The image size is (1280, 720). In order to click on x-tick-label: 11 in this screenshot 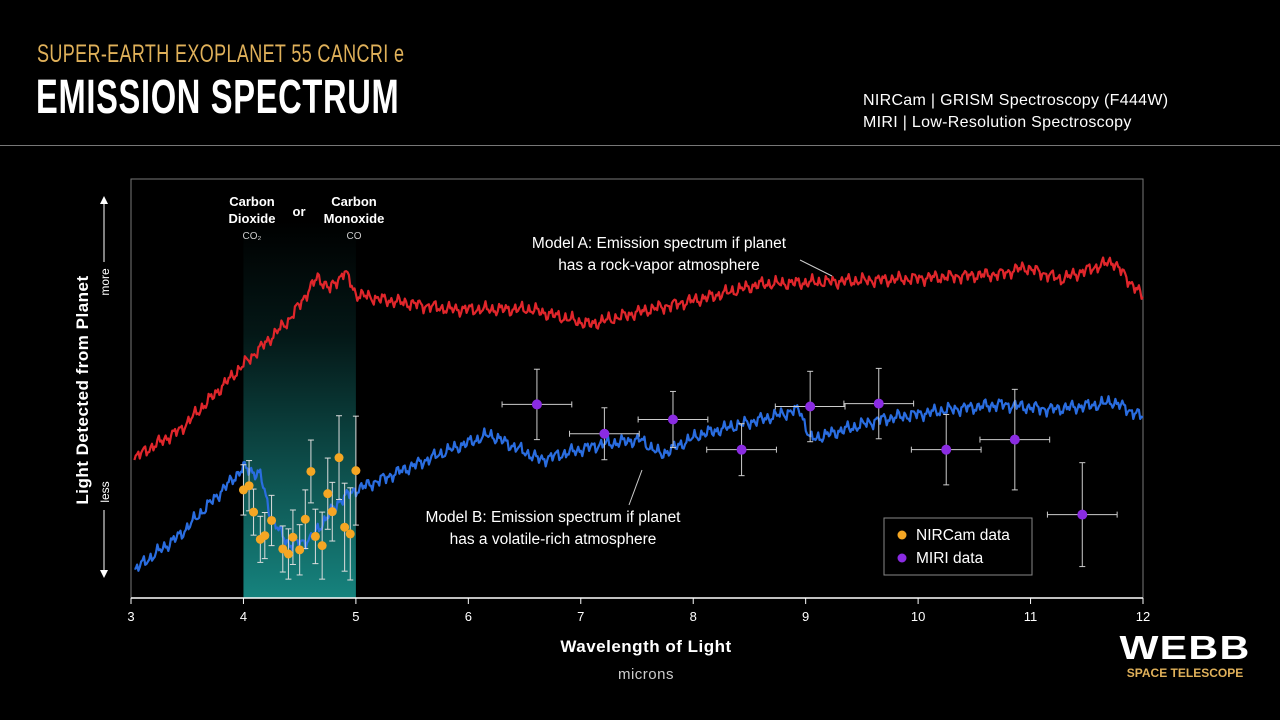, I will do `click(1031, 616)`.